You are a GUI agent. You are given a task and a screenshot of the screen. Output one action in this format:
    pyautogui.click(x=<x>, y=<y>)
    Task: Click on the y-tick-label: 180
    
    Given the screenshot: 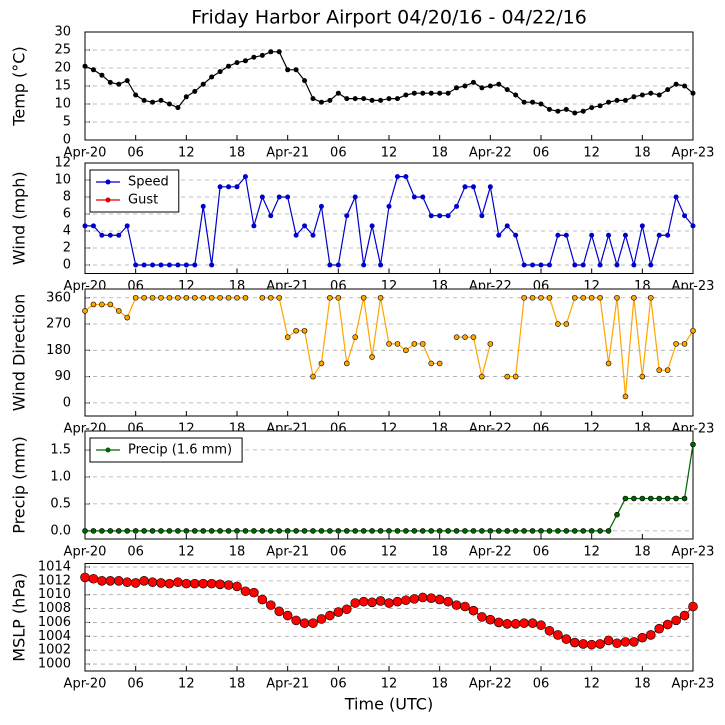 What is the action you would take?
    pyautogui.click(x=58, y=350)
    